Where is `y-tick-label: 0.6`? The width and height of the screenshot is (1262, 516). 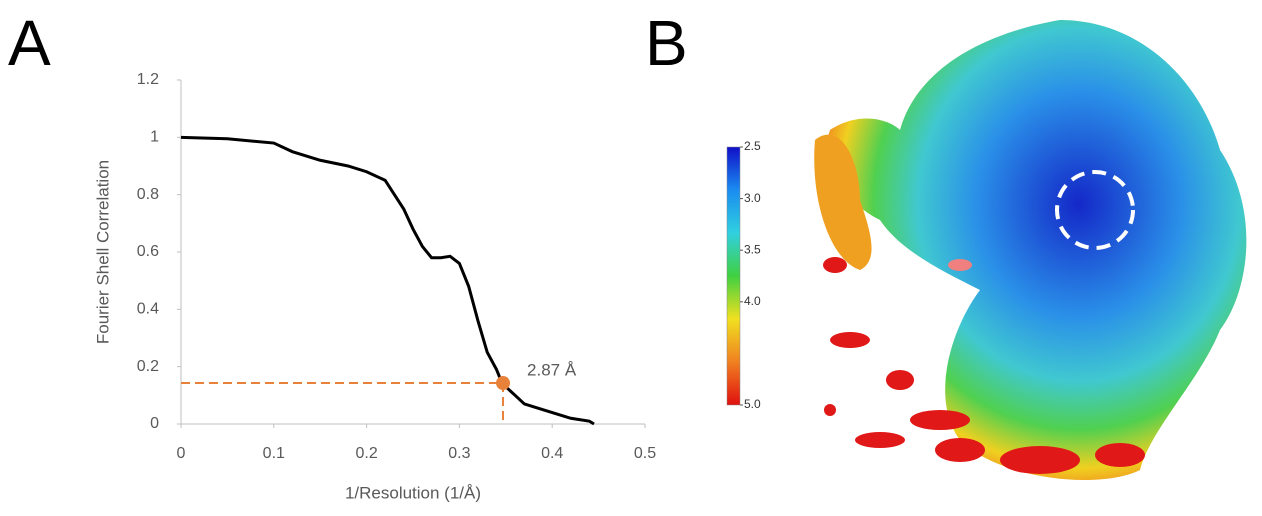
y-tick-label: 0.6 is located at coordinates (148, 251).